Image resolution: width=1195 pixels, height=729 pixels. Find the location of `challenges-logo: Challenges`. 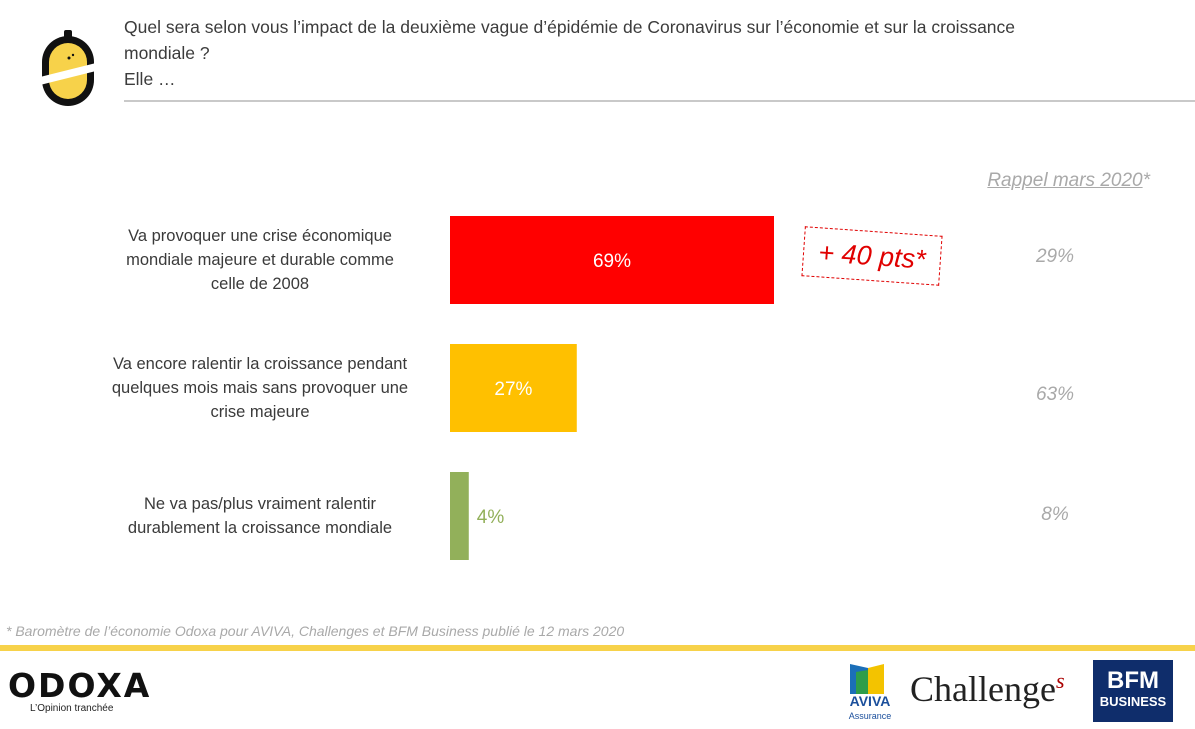

challenges-logo: Challenges is located at coordinates (987, 689).